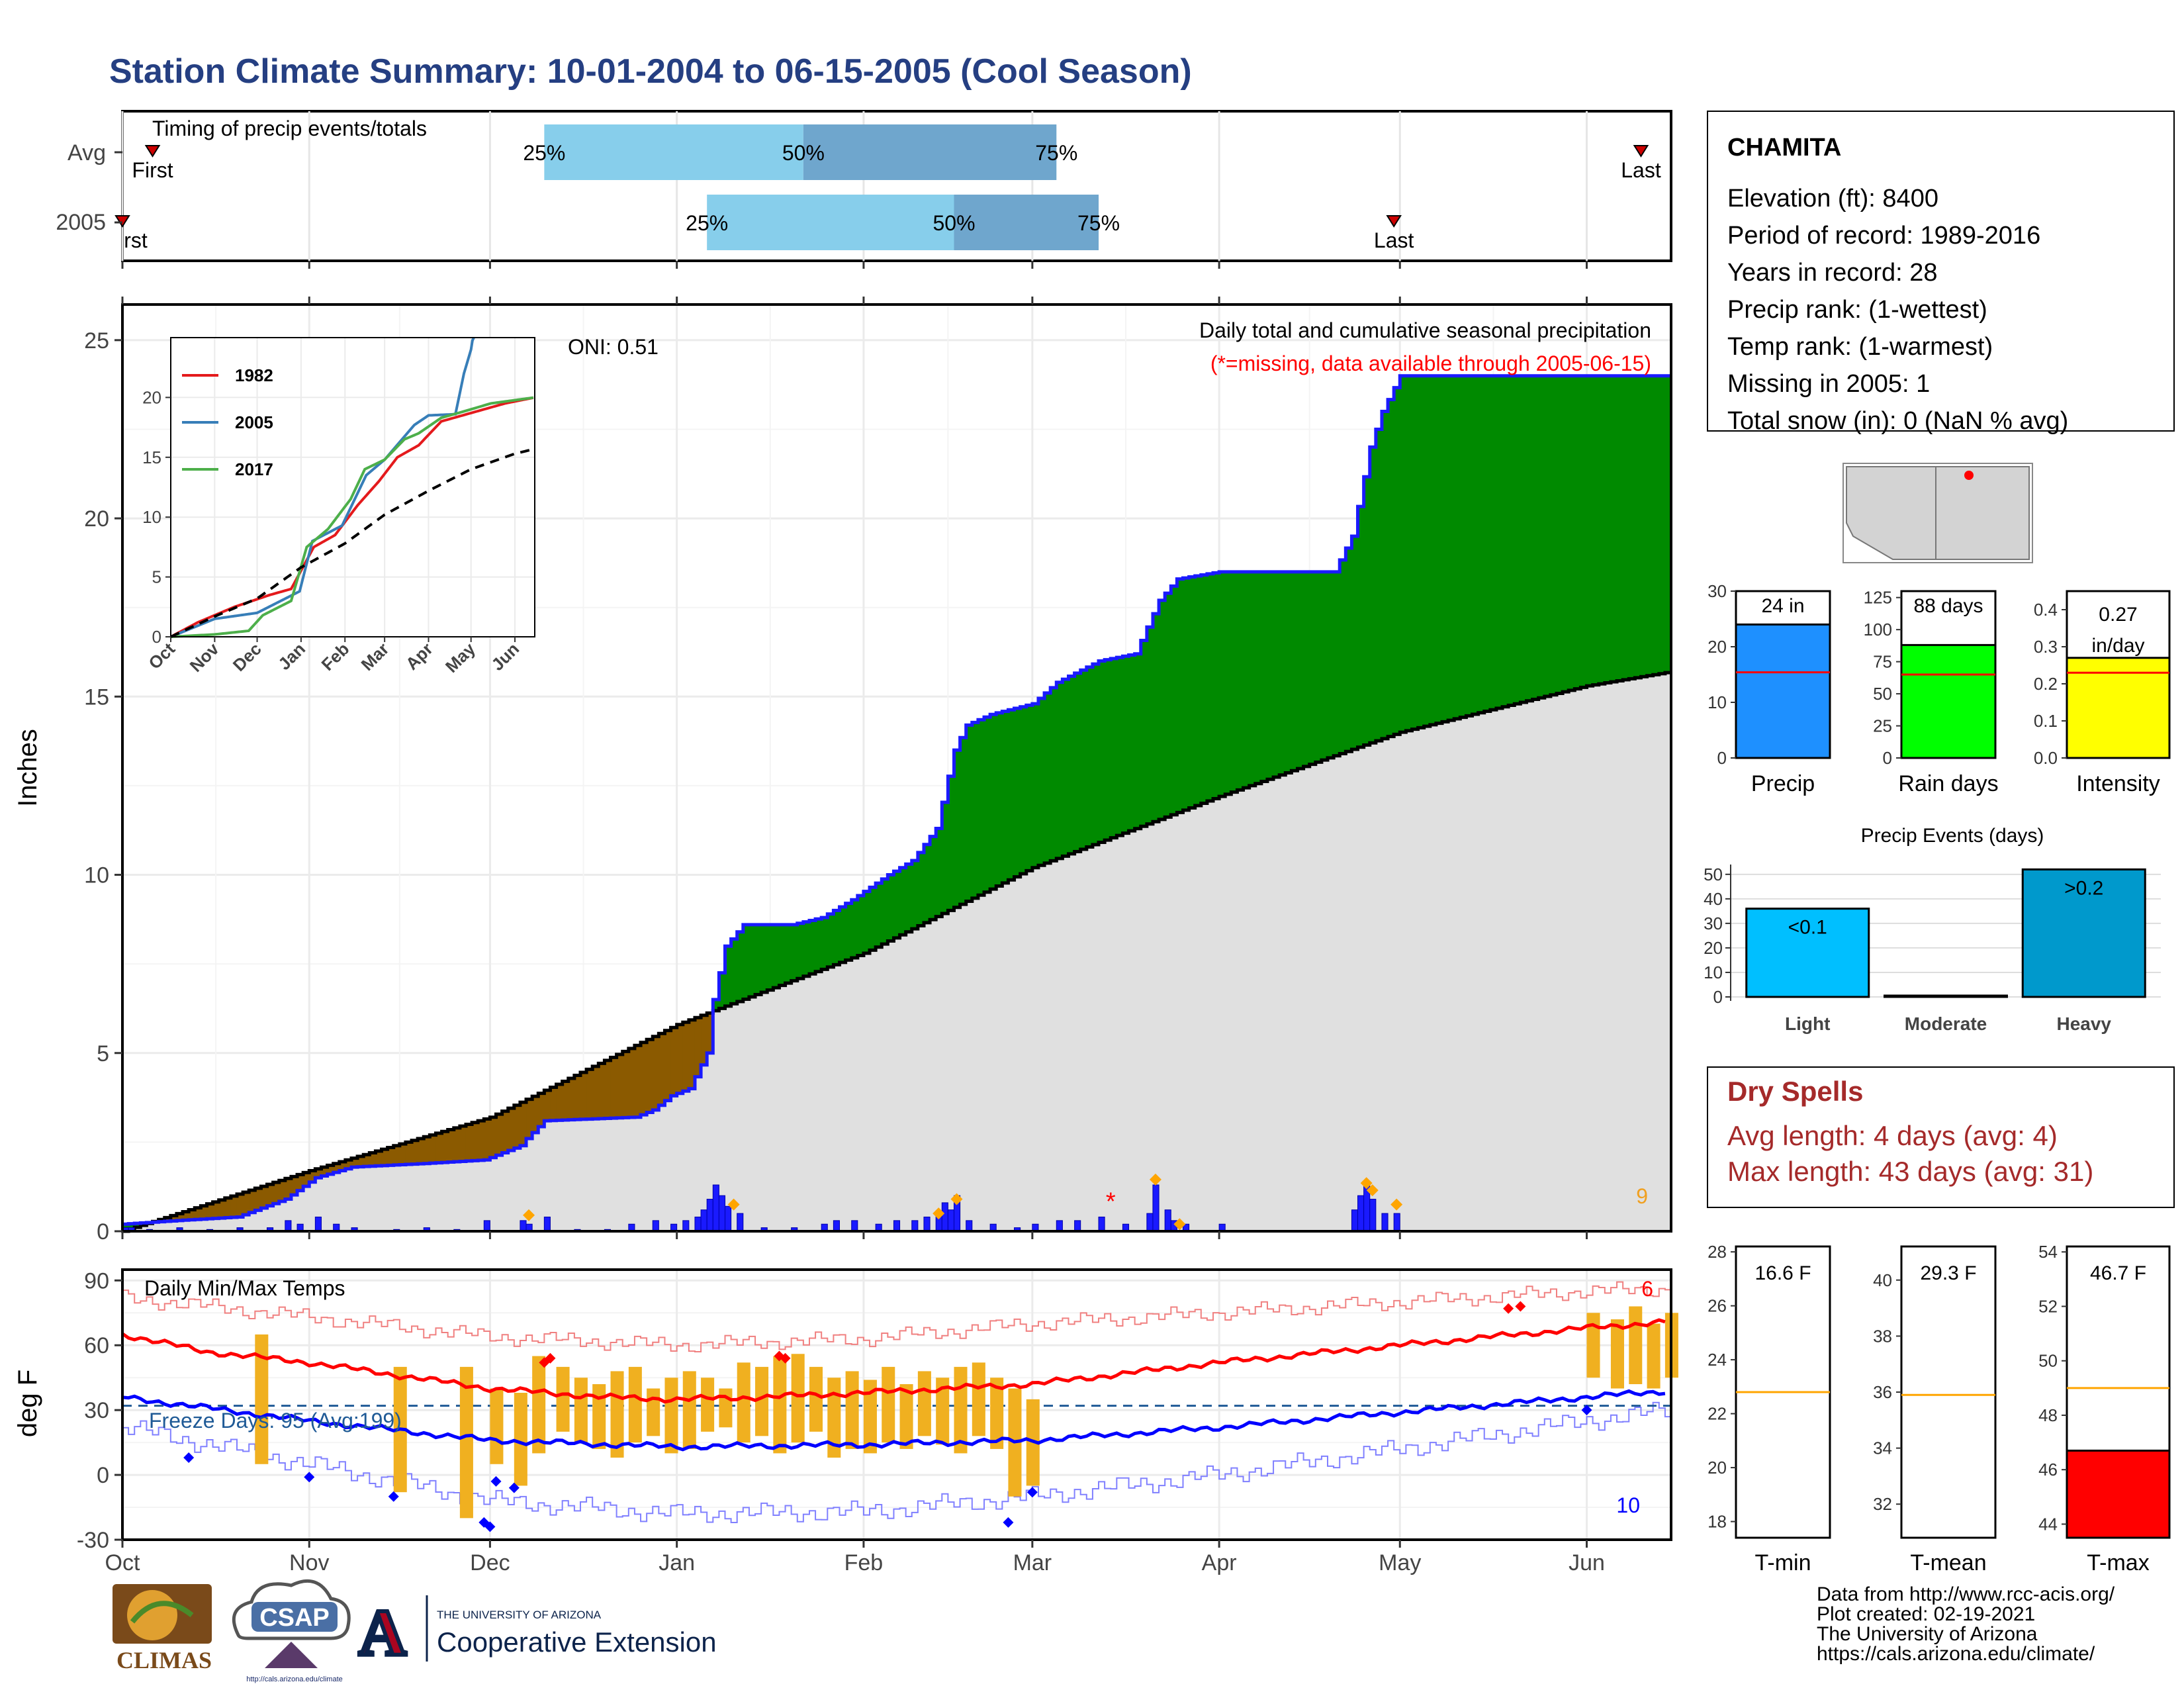 This screenshot has width=2184, height=1688. What do you see at coordinates (1878, 598) in the screenshot?
I see `totals-y-tick-label: 125` at bounding box center [1878, 598].